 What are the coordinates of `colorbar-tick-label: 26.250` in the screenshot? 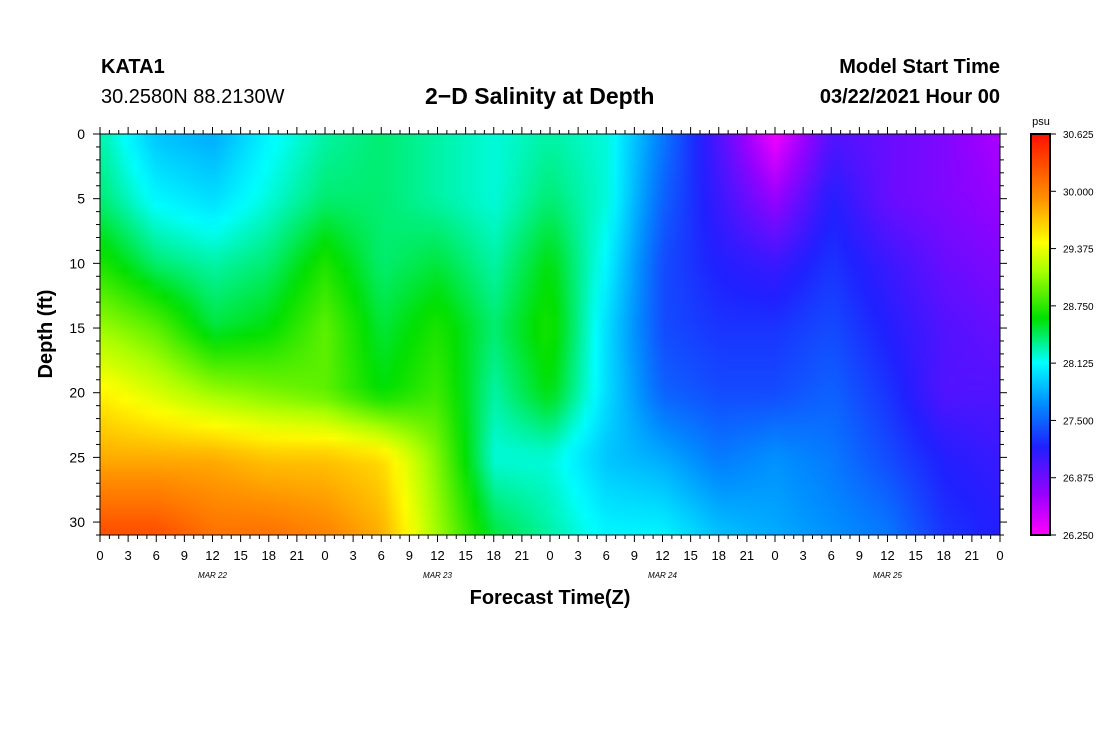 It's located at (1078, 536).